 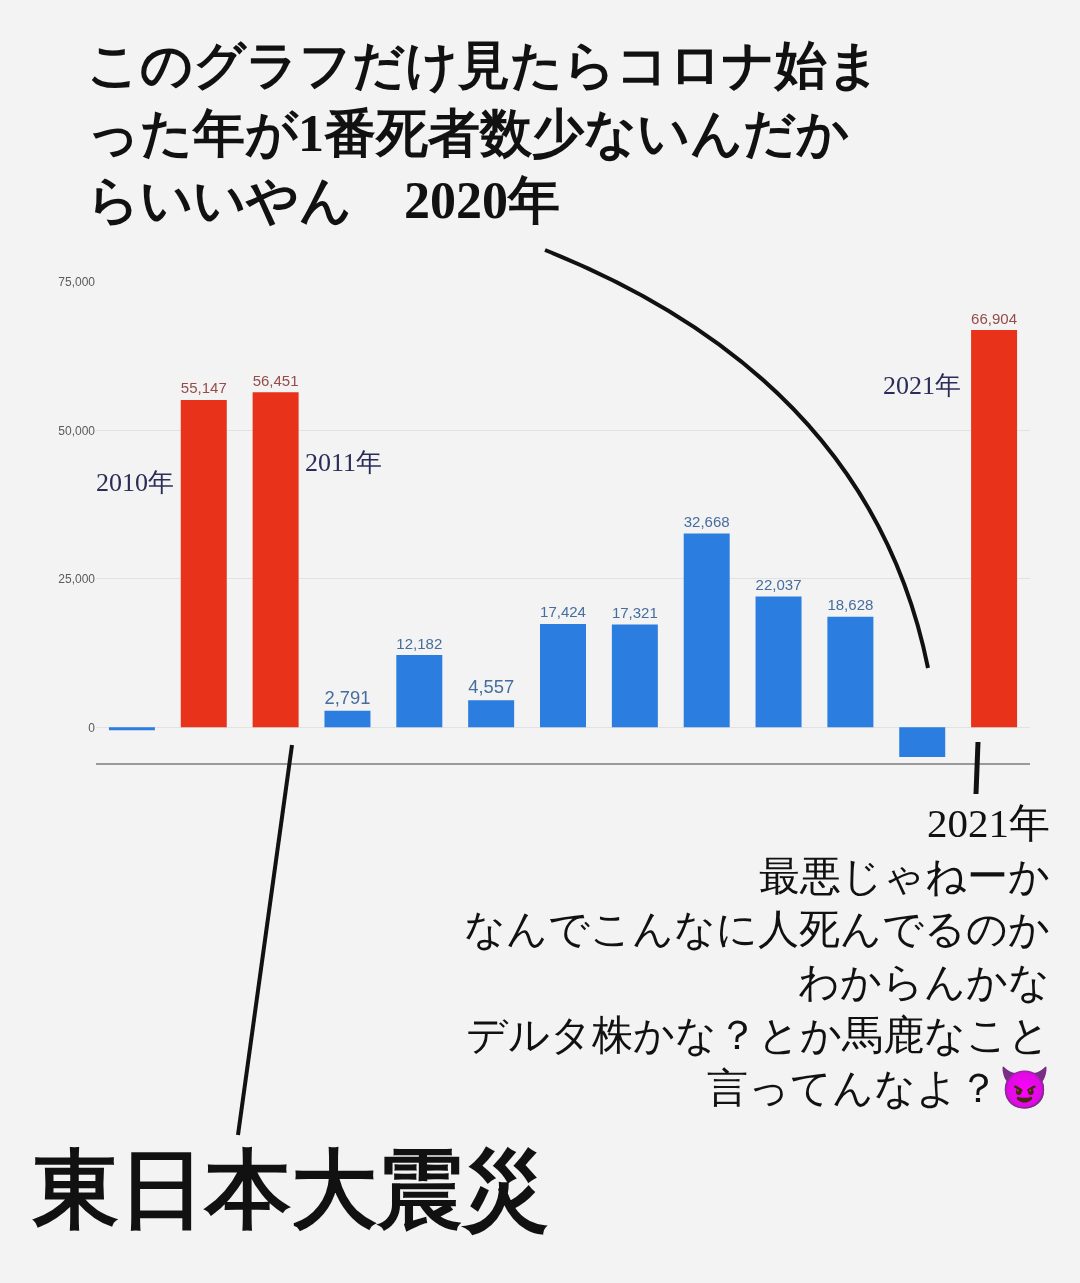 What do you see at coordinates (290, 1190) in the screenshot?
I see `text: 東日本大震災` at bounding box center [290, 1190].